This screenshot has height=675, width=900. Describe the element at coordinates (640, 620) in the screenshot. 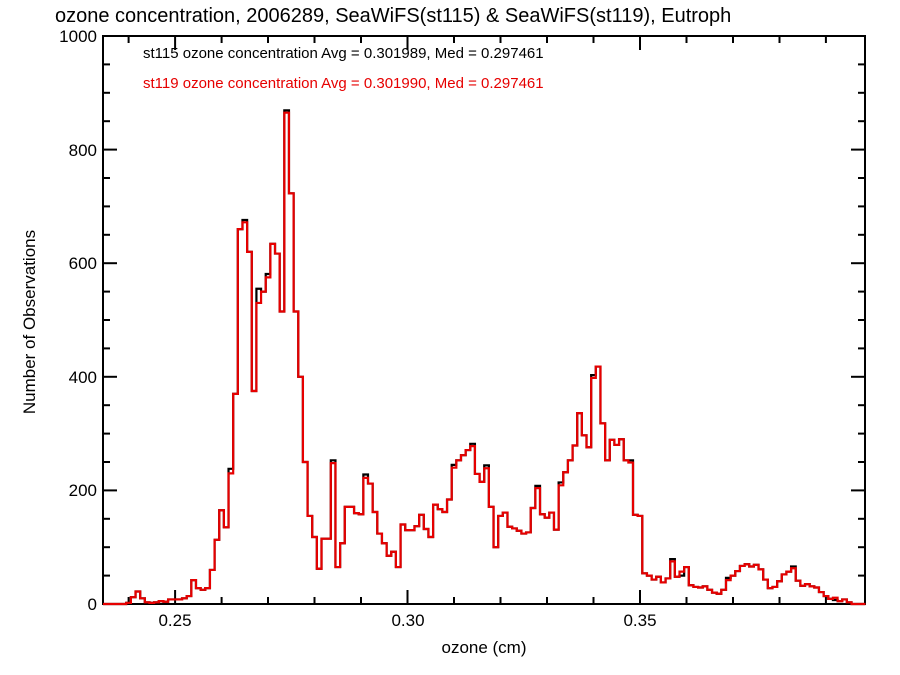

I see `x-tick-label-035: 0.35` at that location.